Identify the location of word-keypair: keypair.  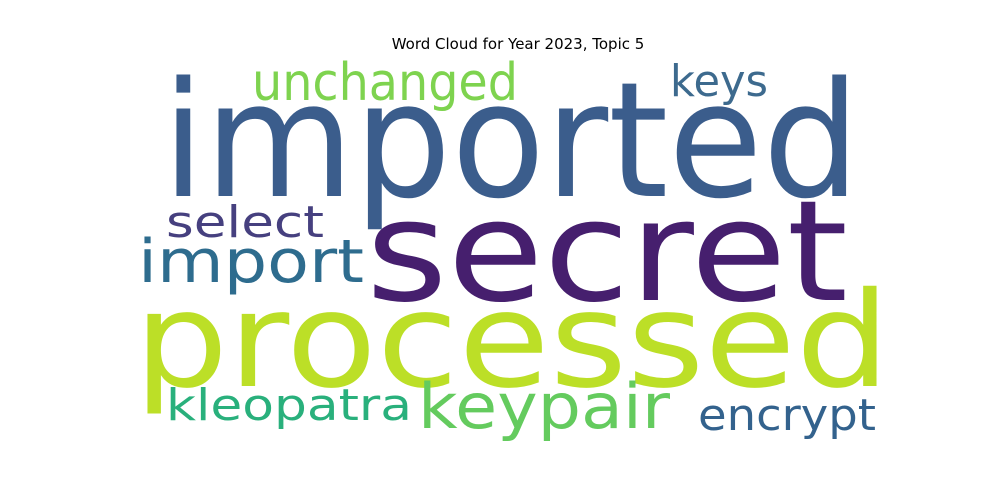
(544, 406).